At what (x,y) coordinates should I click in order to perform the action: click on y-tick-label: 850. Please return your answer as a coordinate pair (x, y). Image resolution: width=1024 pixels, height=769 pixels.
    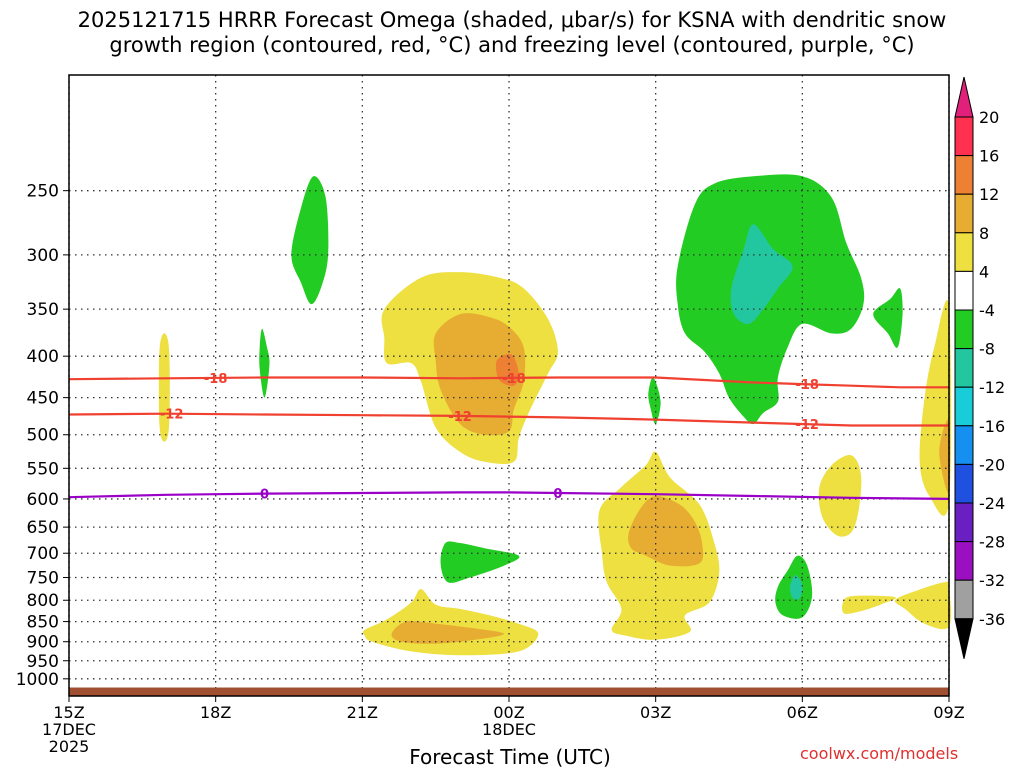
    Looking at the image, I should click on (43, 623).